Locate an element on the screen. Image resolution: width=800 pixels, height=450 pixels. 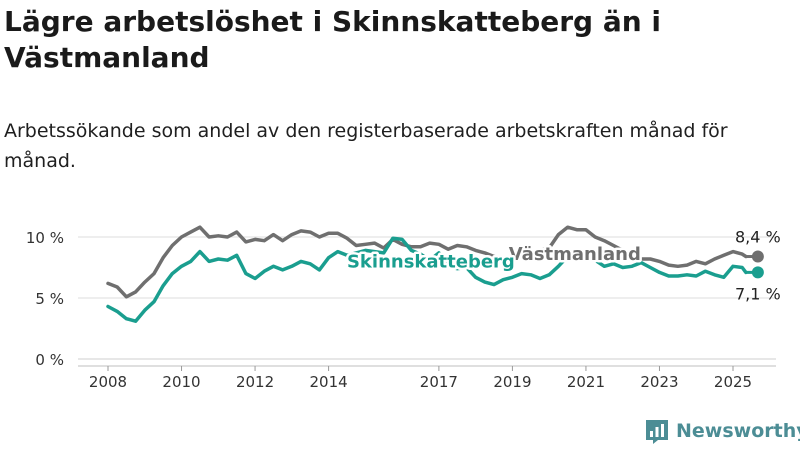
newsworthy-logo-icon is located at coordinates (657, 432).